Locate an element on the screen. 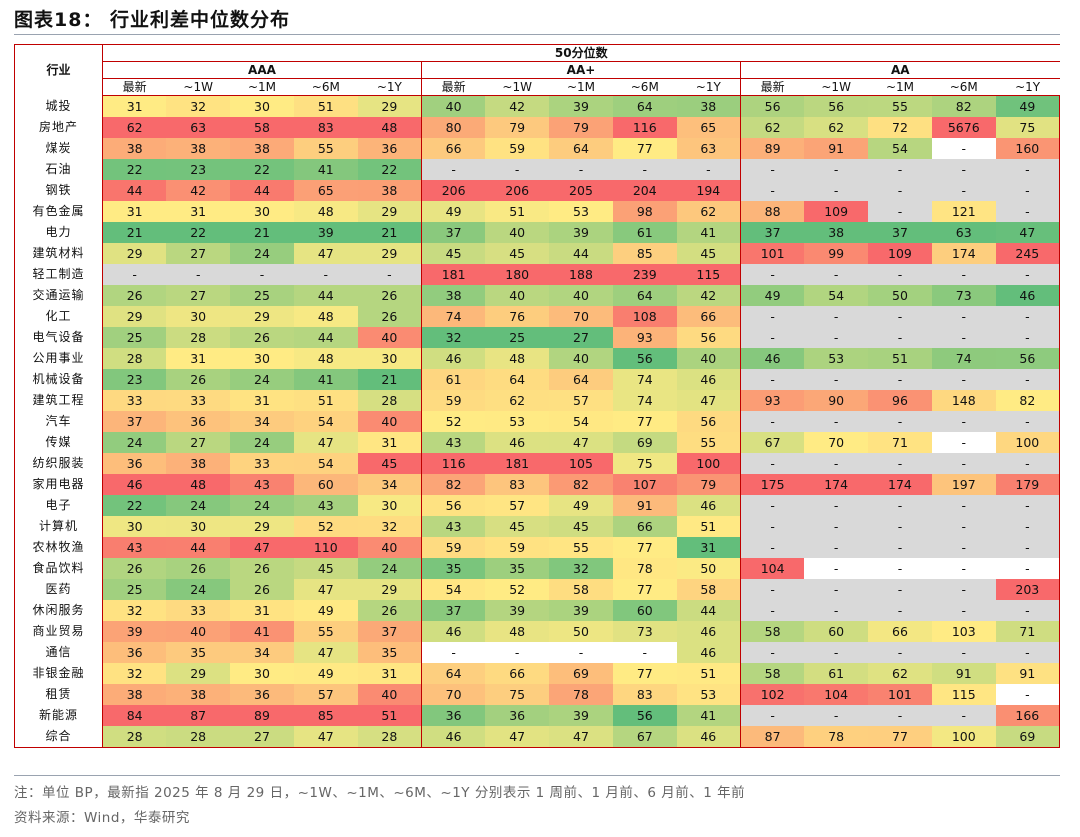  cell-aa-1: 174 is located at coordinates (836, 484).